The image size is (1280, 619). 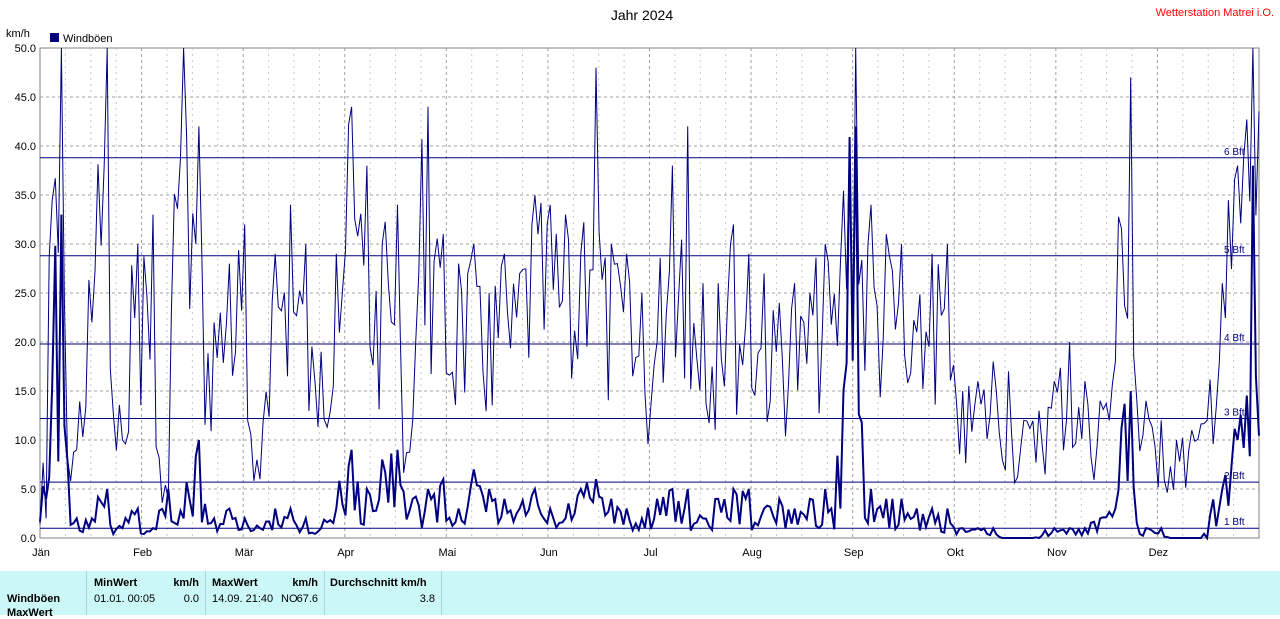 What do you see at coordinates (28, 539) in the screenshot?
I see `y-tick-label: 0.0` at bounding box center [28, 539].